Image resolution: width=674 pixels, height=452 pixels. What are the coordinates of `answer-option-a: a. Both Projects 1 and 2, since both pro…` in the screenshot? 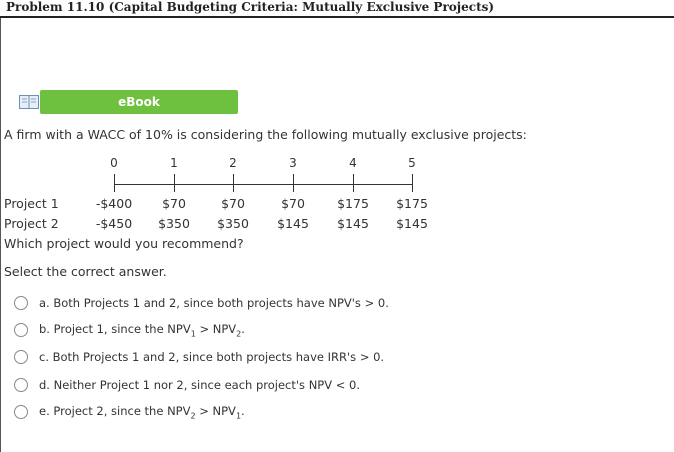 It's located at (201, 303).